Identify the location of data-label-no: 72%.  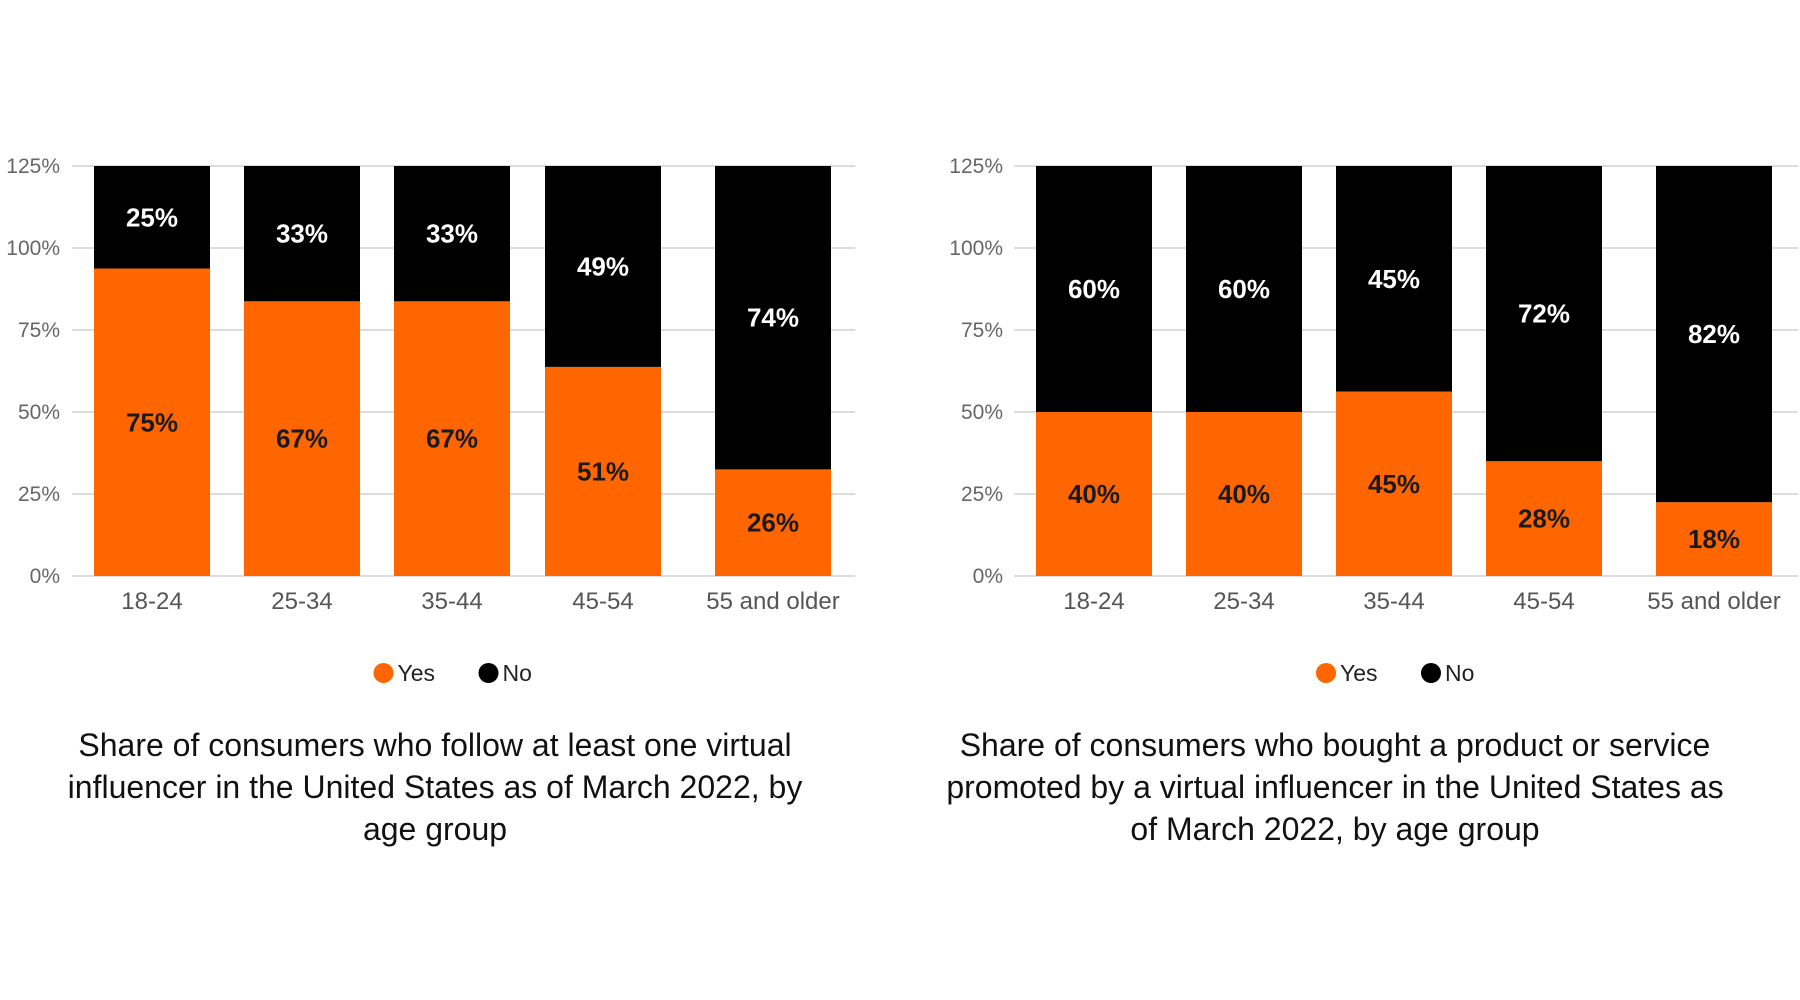
(1544, 314).